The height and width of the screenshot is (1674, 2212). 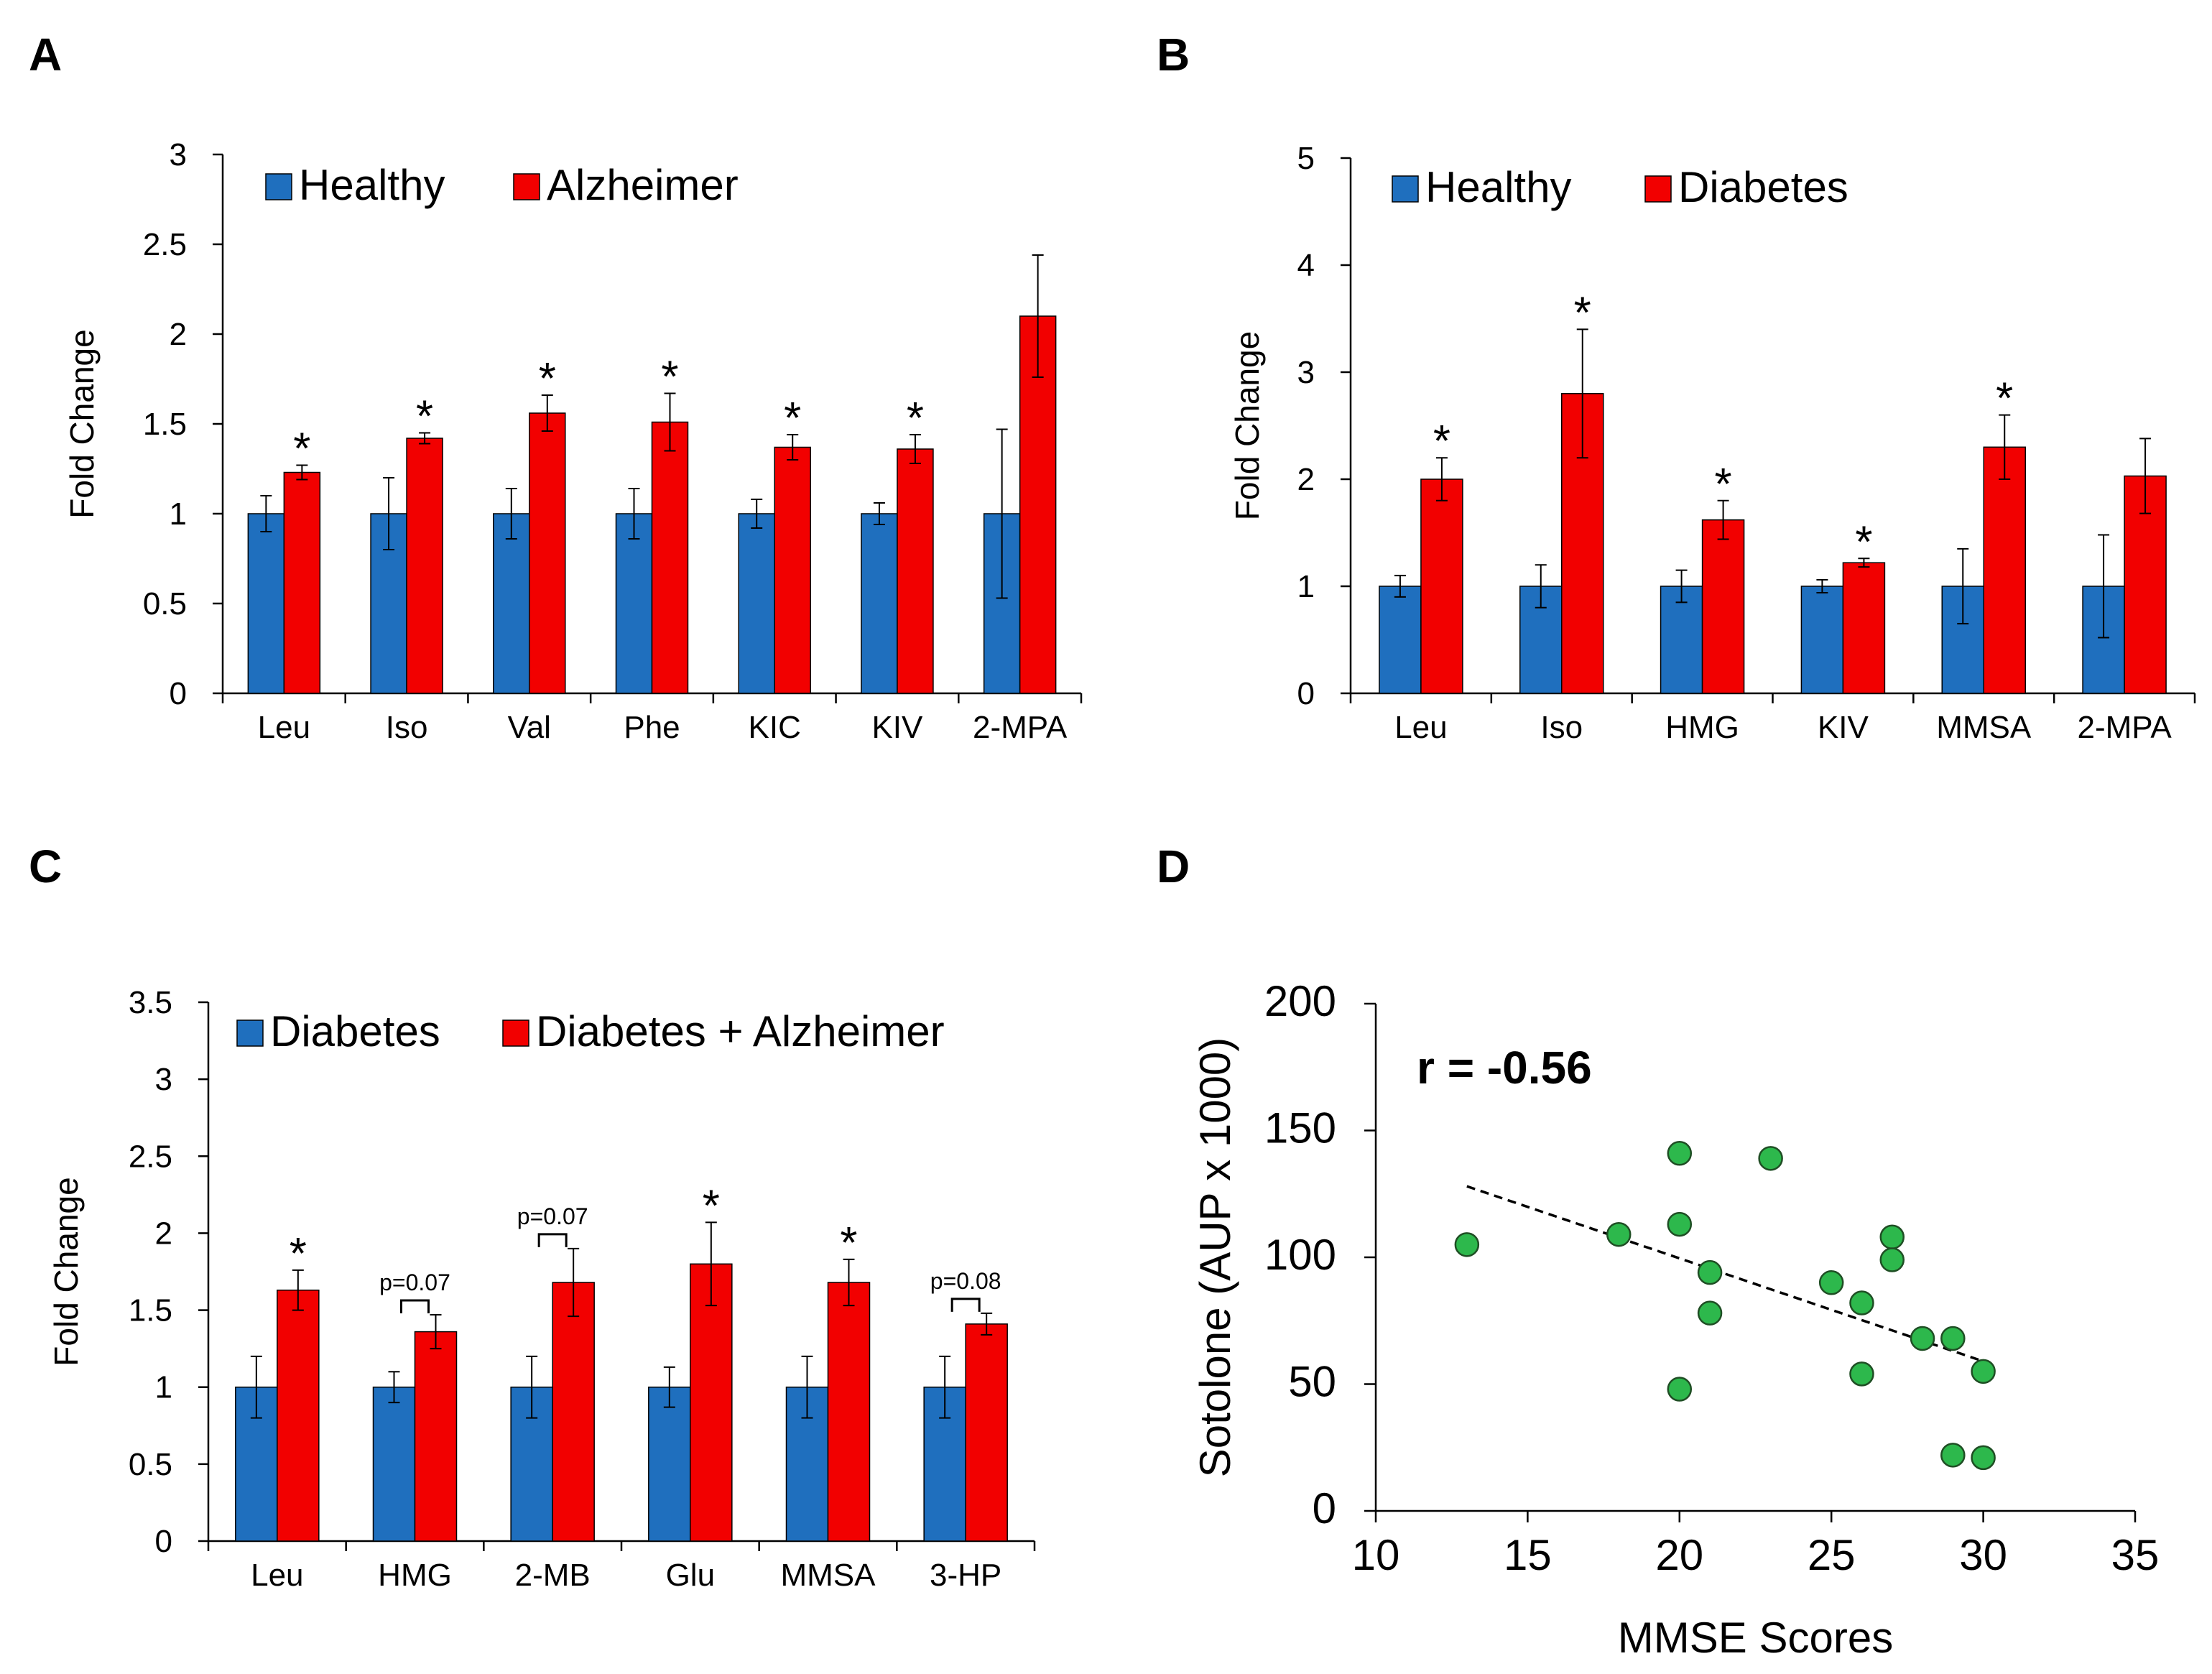 I want to click on bar-alzheimer-iso, so click(x=424, y=566).